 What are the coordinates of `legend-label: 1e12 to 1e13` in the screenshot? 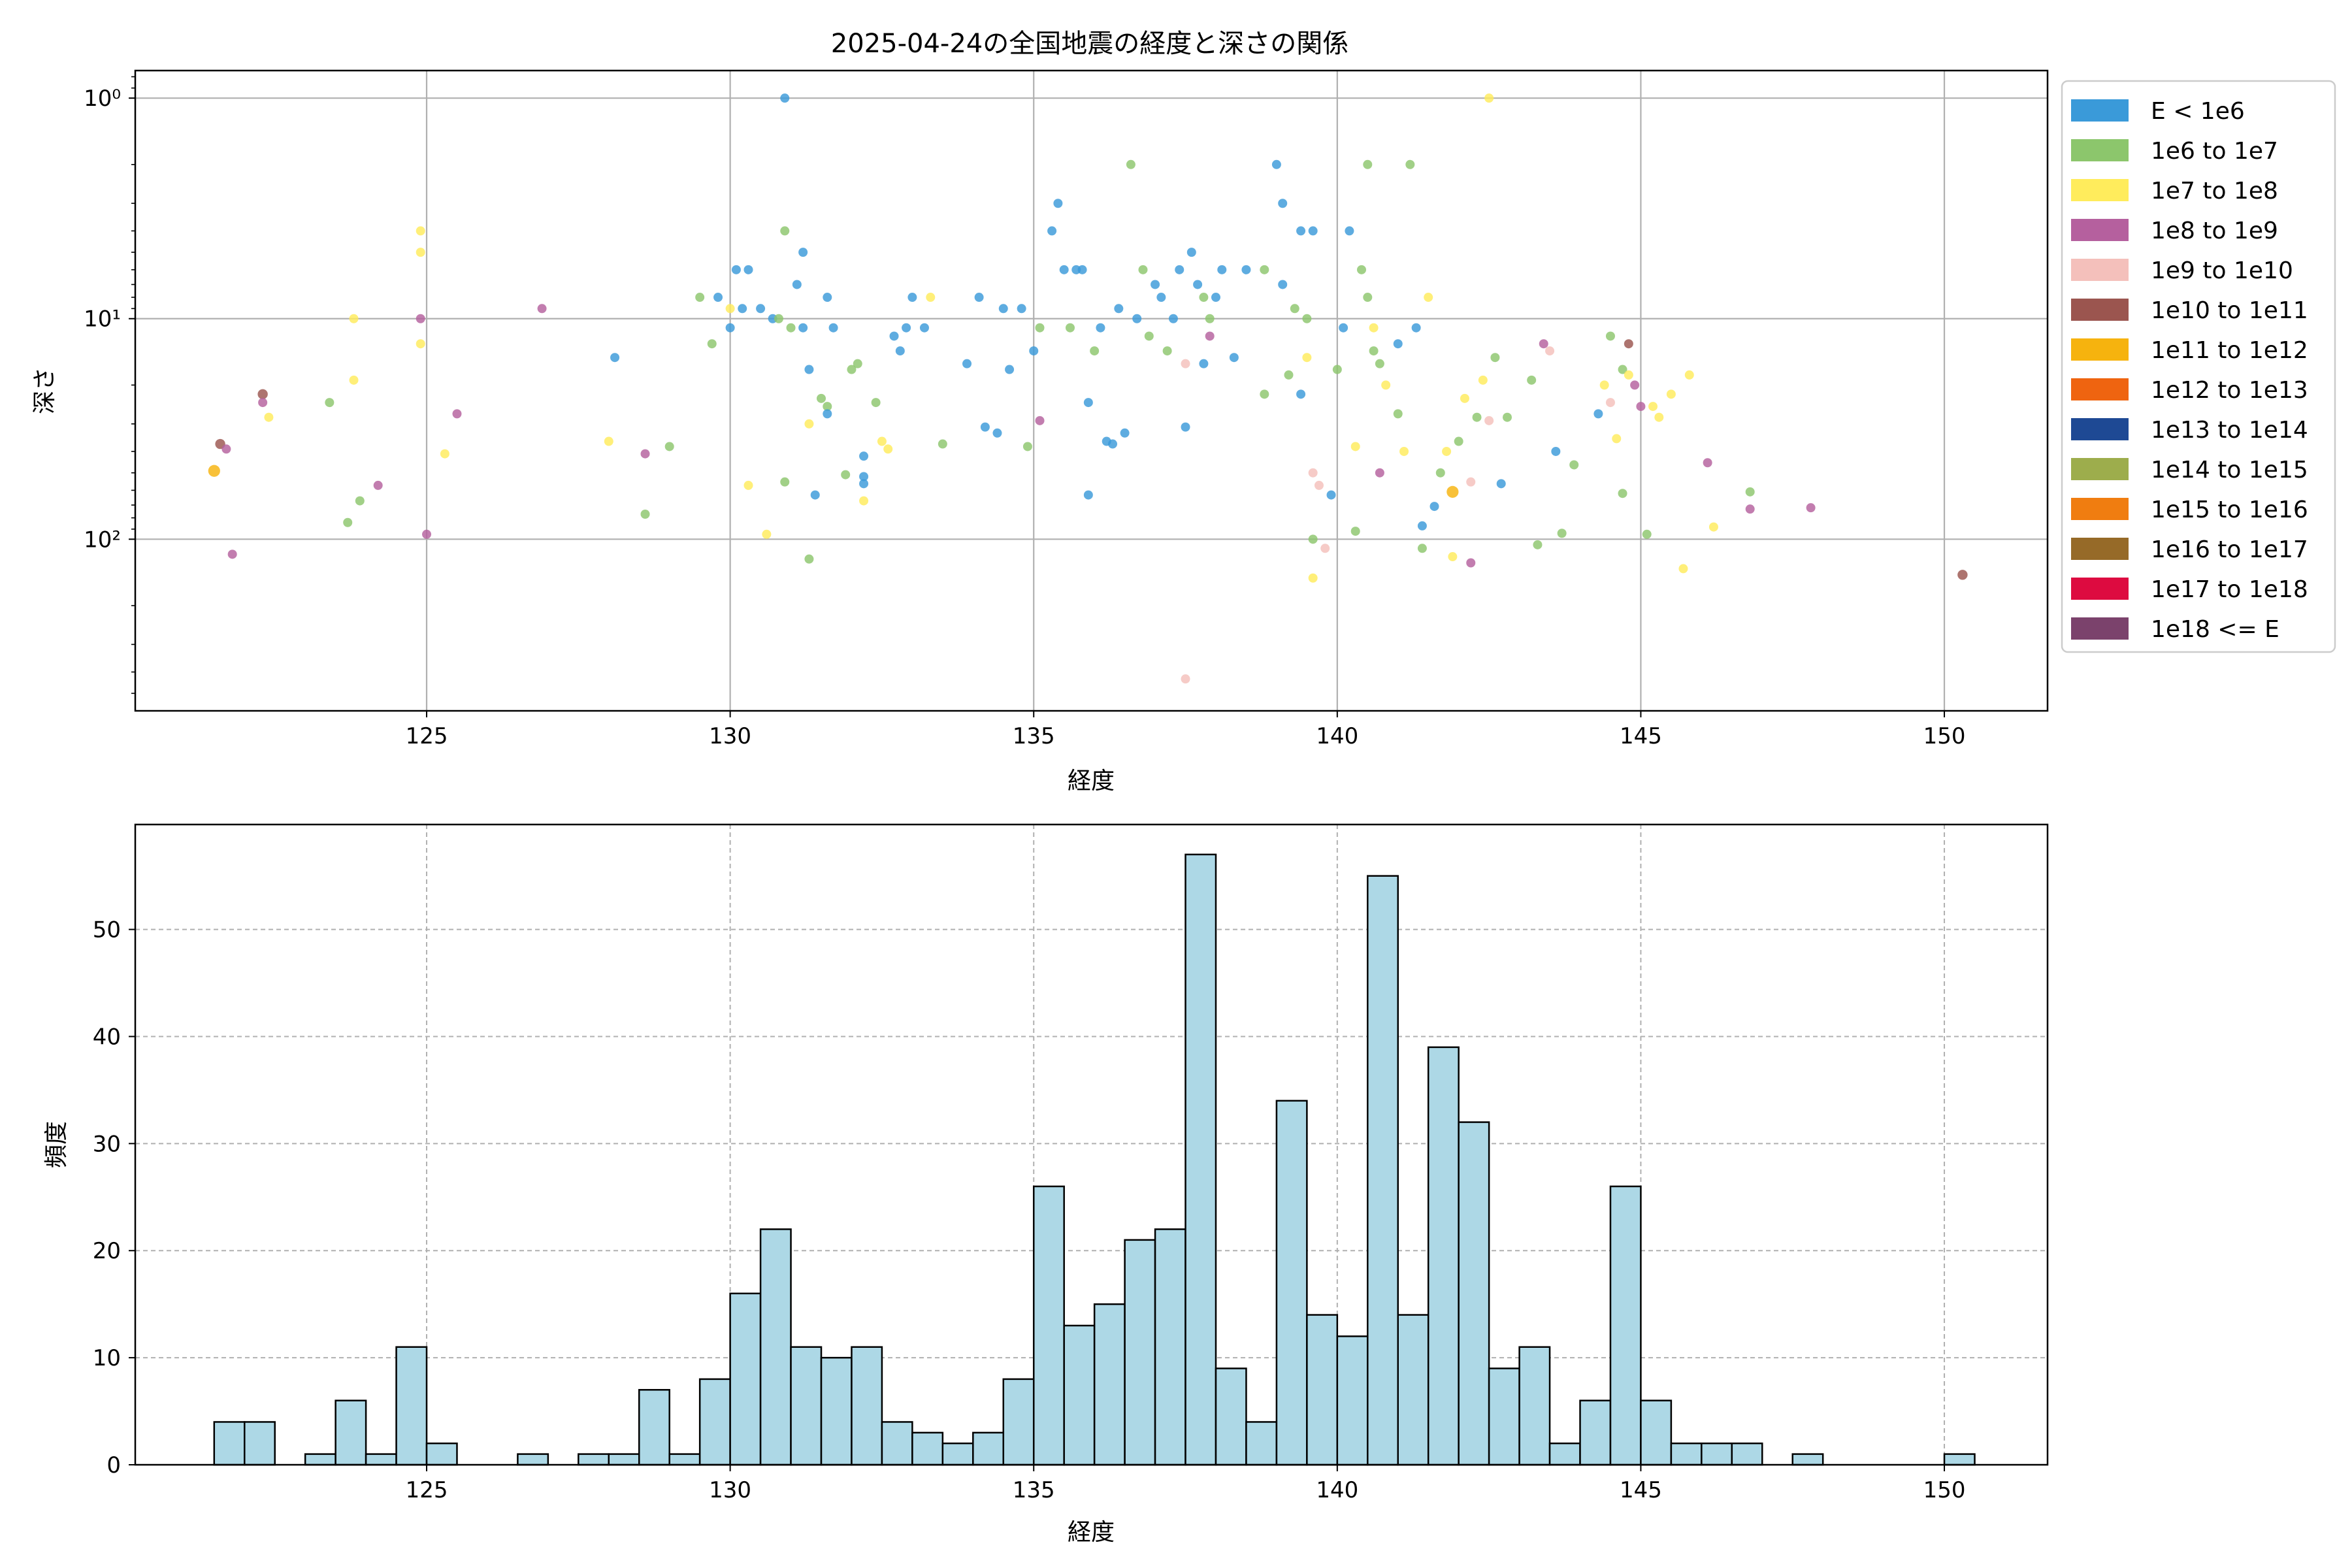 It's located at (2229, 390).